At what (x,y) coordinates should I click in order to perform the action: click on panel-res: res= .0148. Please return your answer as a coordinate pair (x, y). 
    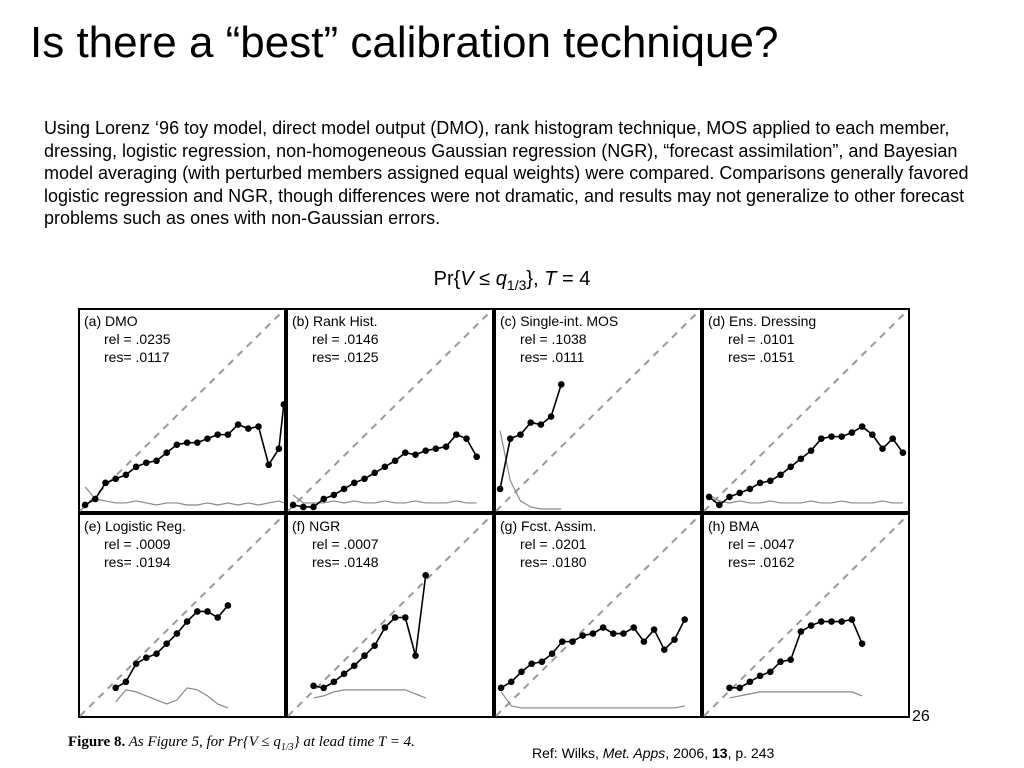
    Looking at the image, I should click on (345, 562).